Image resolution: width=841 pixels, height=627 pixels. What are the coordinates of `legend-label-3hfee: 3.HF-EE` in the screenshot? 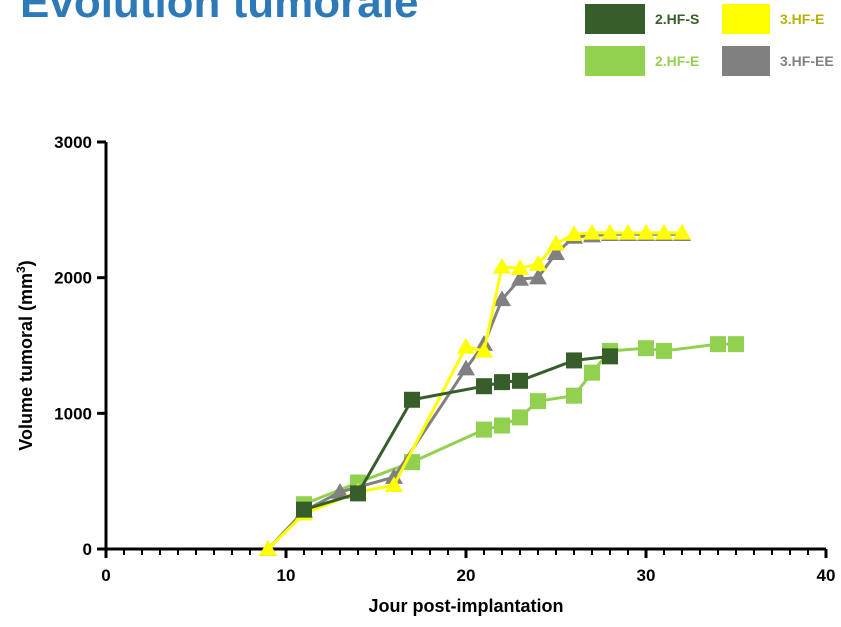 It's located at (807, 61).